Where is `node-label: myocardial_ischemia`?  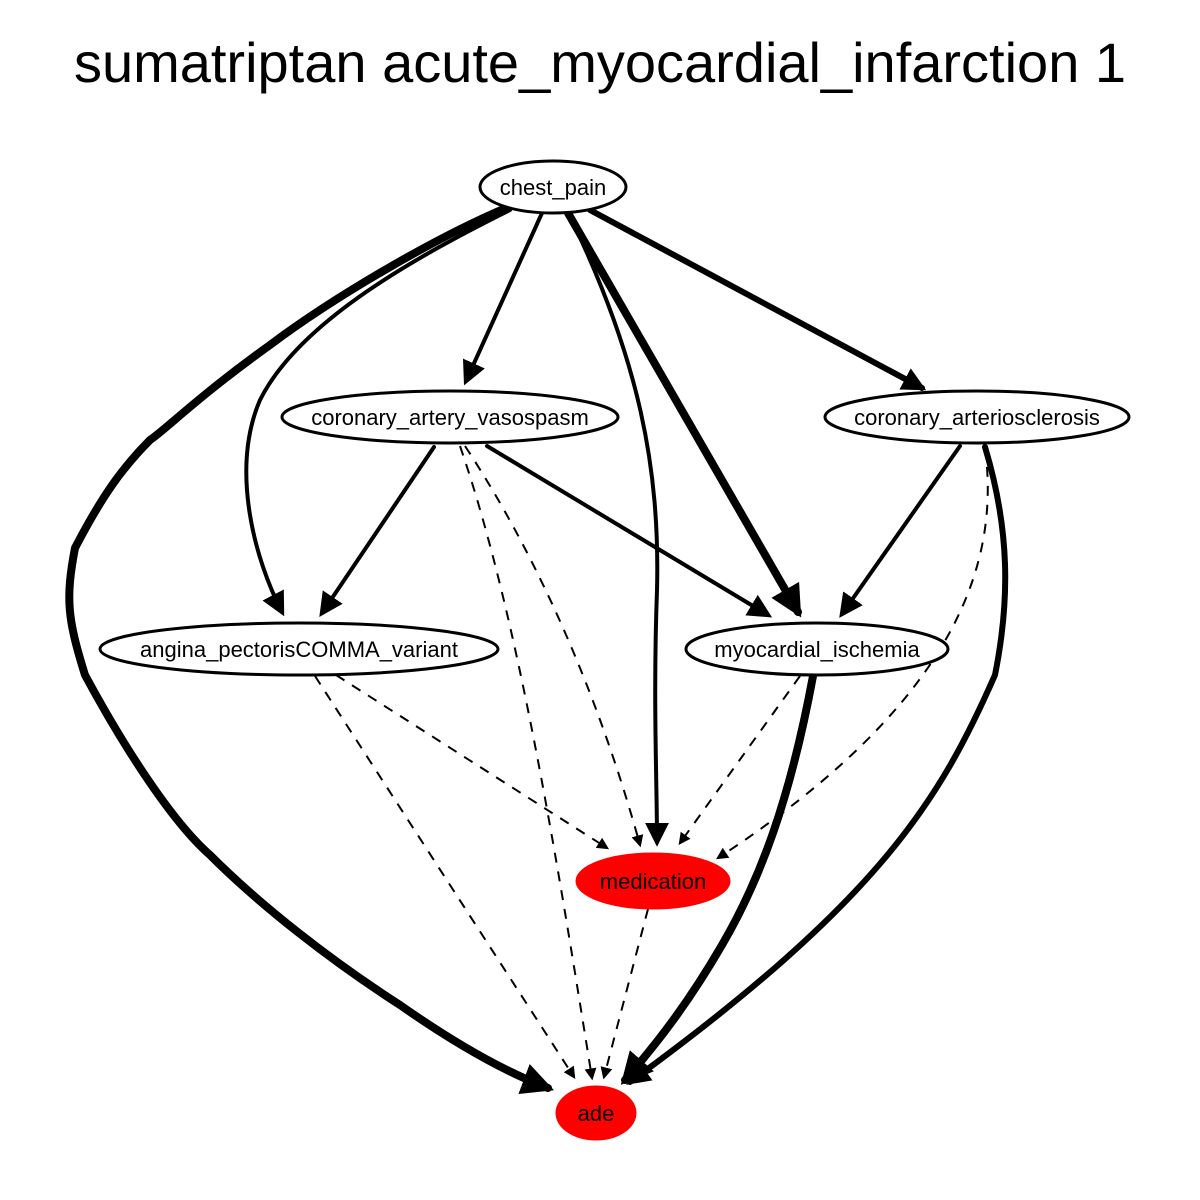
node-label: myocardial_ischemia is located at coordinates (817, 649).